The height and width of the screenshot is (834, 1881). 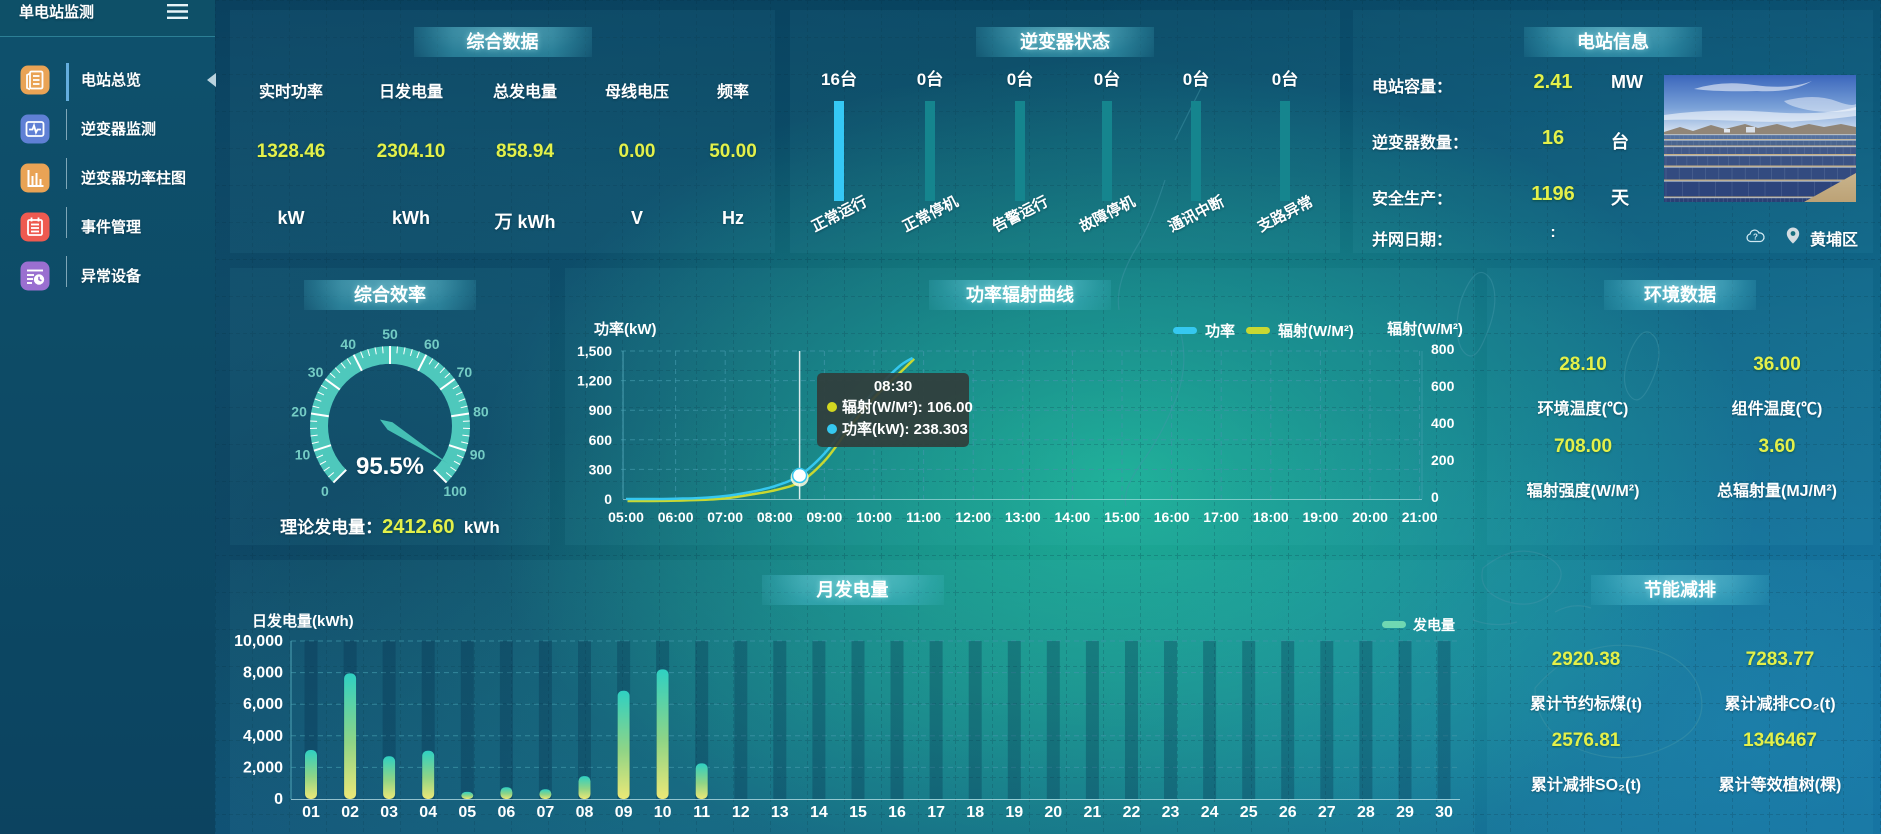 What do you see at coordinates (676, 517) in the screenshot?
I see `svg-text: 06:00` at bounding box center [676, 517].